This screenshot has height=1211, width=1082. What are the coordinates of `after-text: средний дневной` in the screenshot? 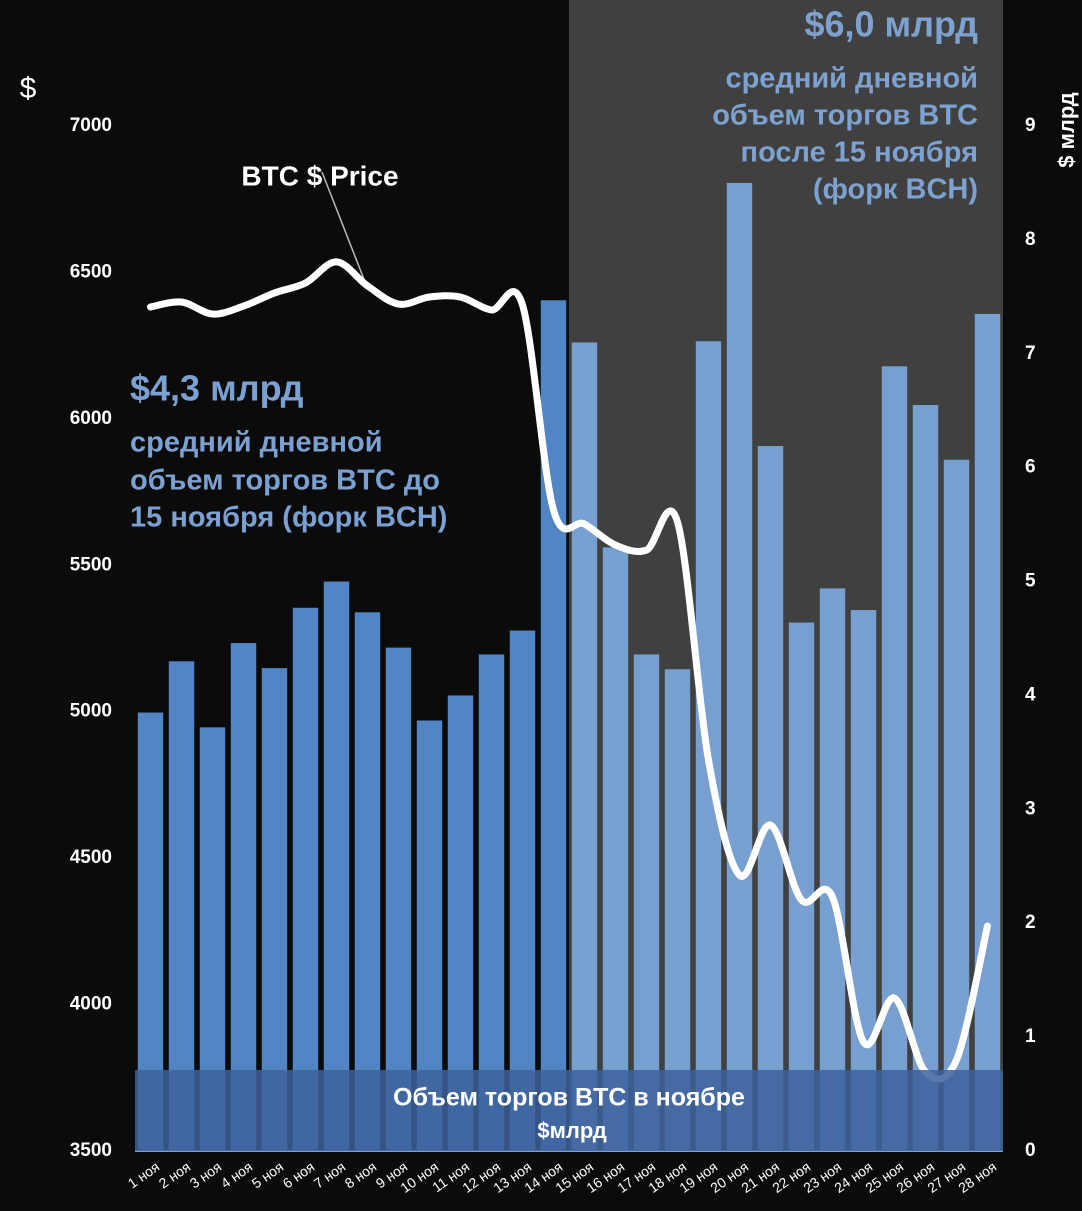 It's located at (851, 79).